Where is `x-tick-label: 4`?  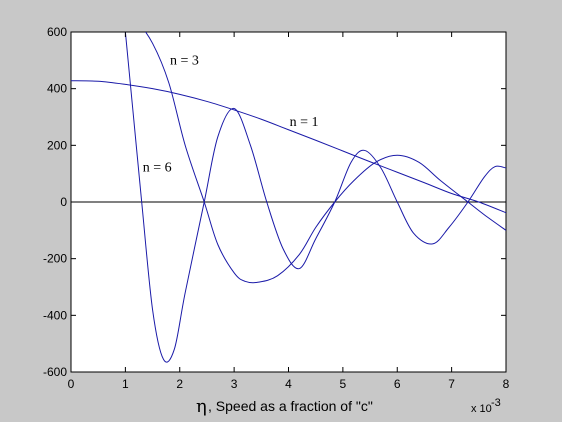 x-tick-label: 4 is located at coordinates (288, 384).